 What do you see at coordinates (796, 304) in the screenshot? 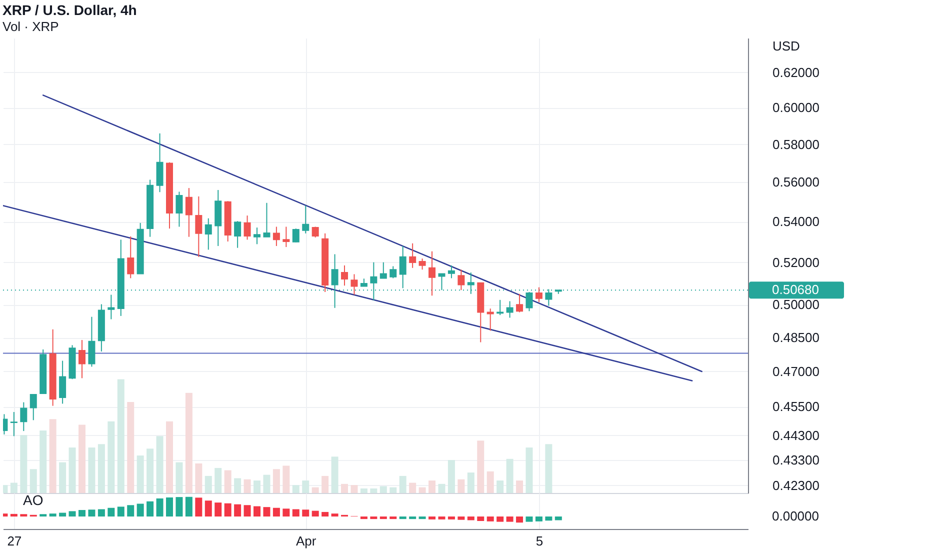
I see `y-tick-label: 0.50000` at bounding box center [796, 304].